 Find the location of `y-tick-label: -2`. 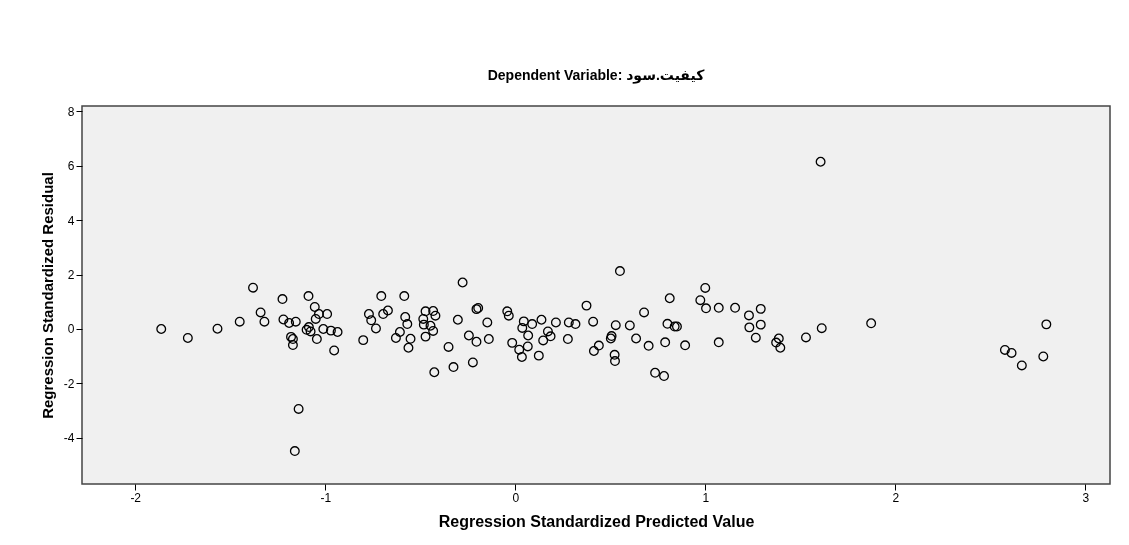

y-tick-label: -2 is located at coordinates (69, 383).